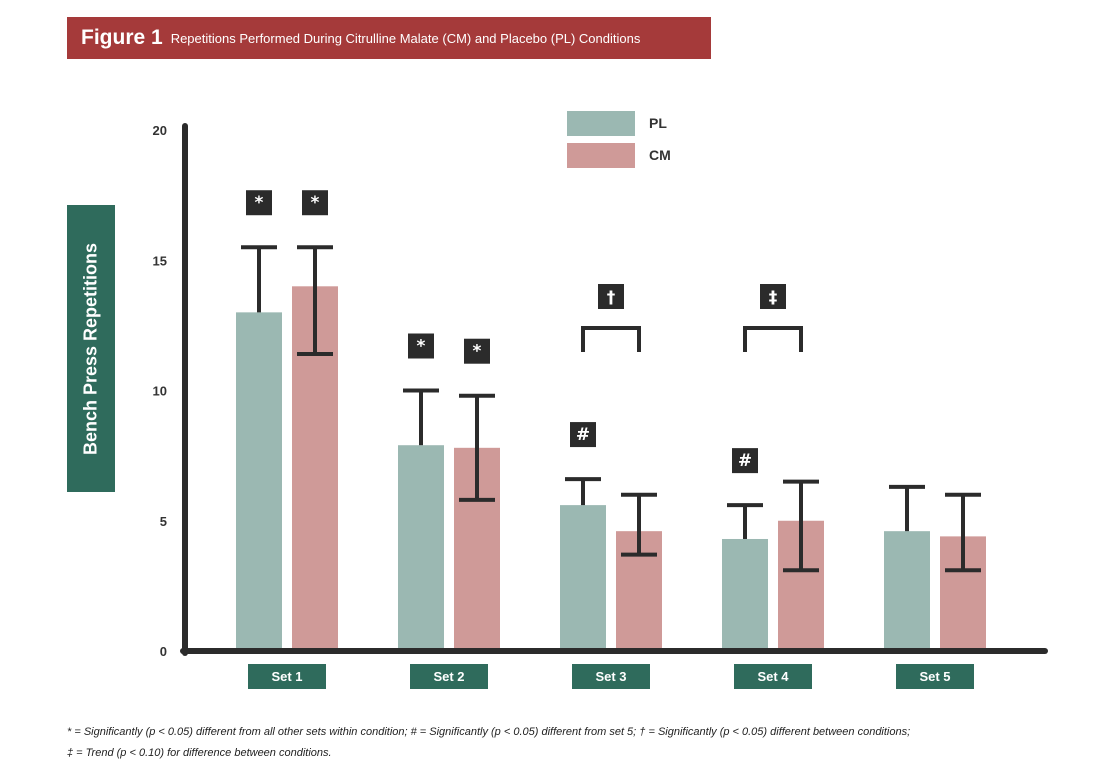 The image size is (1116, 777). I want to click on legend-label-cm: CM, so click(660, 155).